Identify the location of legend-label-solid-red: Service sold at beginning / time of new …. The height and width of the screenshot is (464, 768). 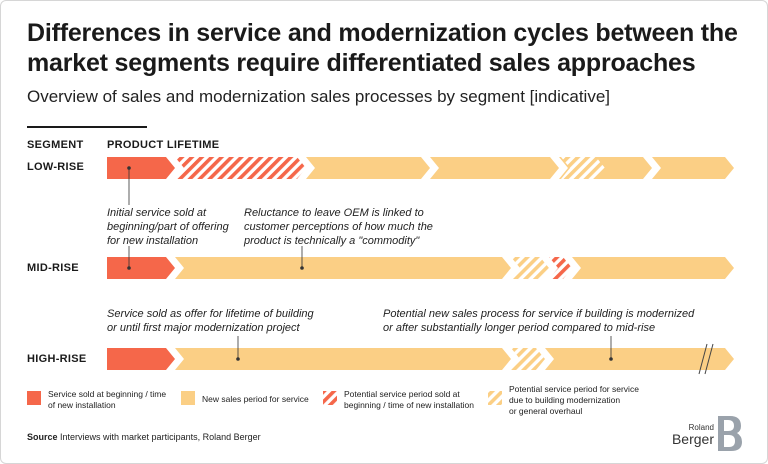
(107, 399).